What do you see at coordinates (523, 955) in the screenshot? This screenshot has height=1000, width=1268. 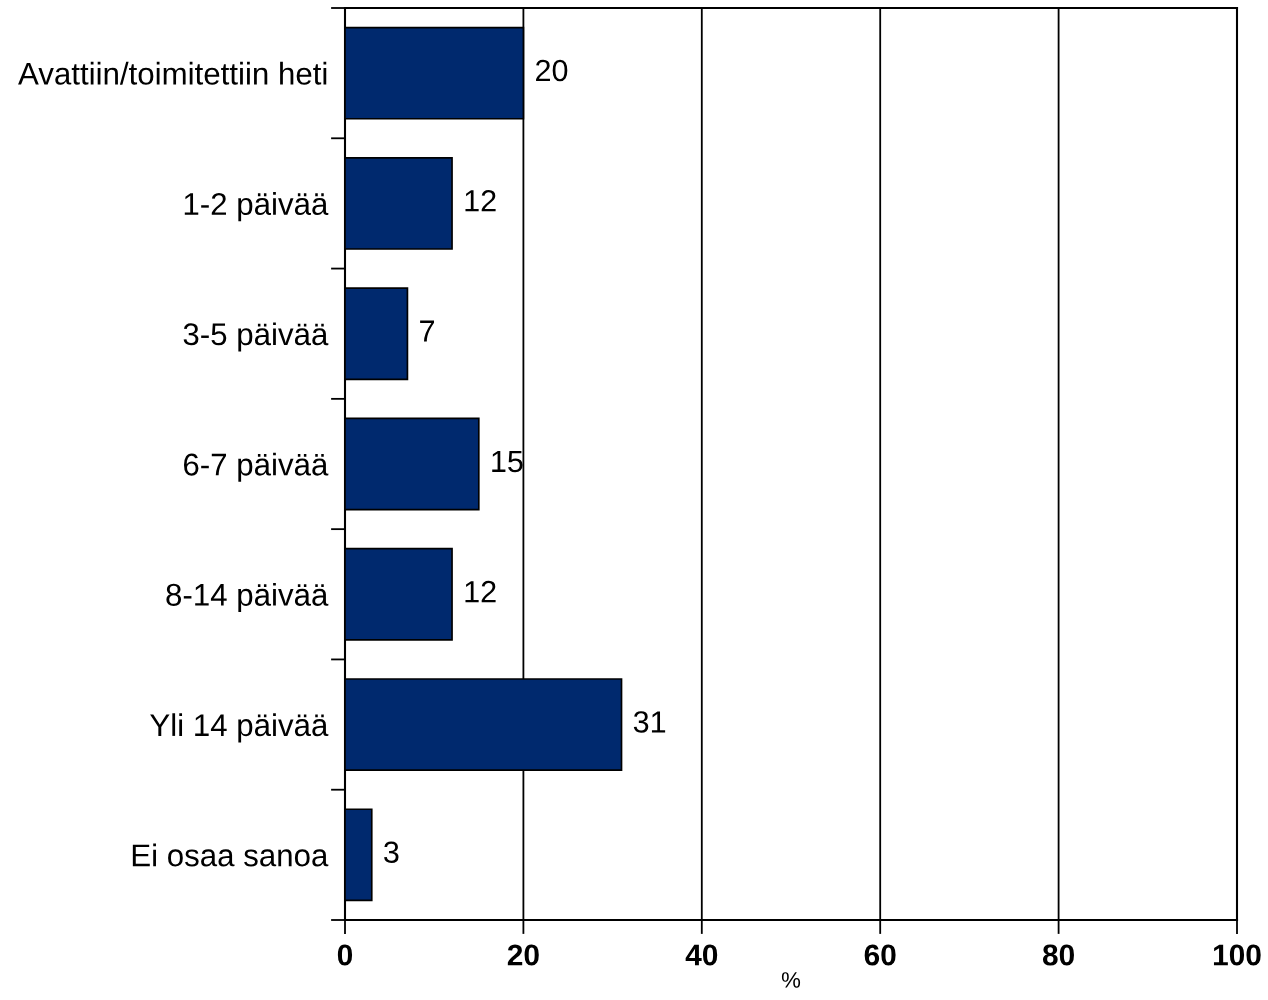 I see `x-tick-label: 20` at bounding box center [523, 955].